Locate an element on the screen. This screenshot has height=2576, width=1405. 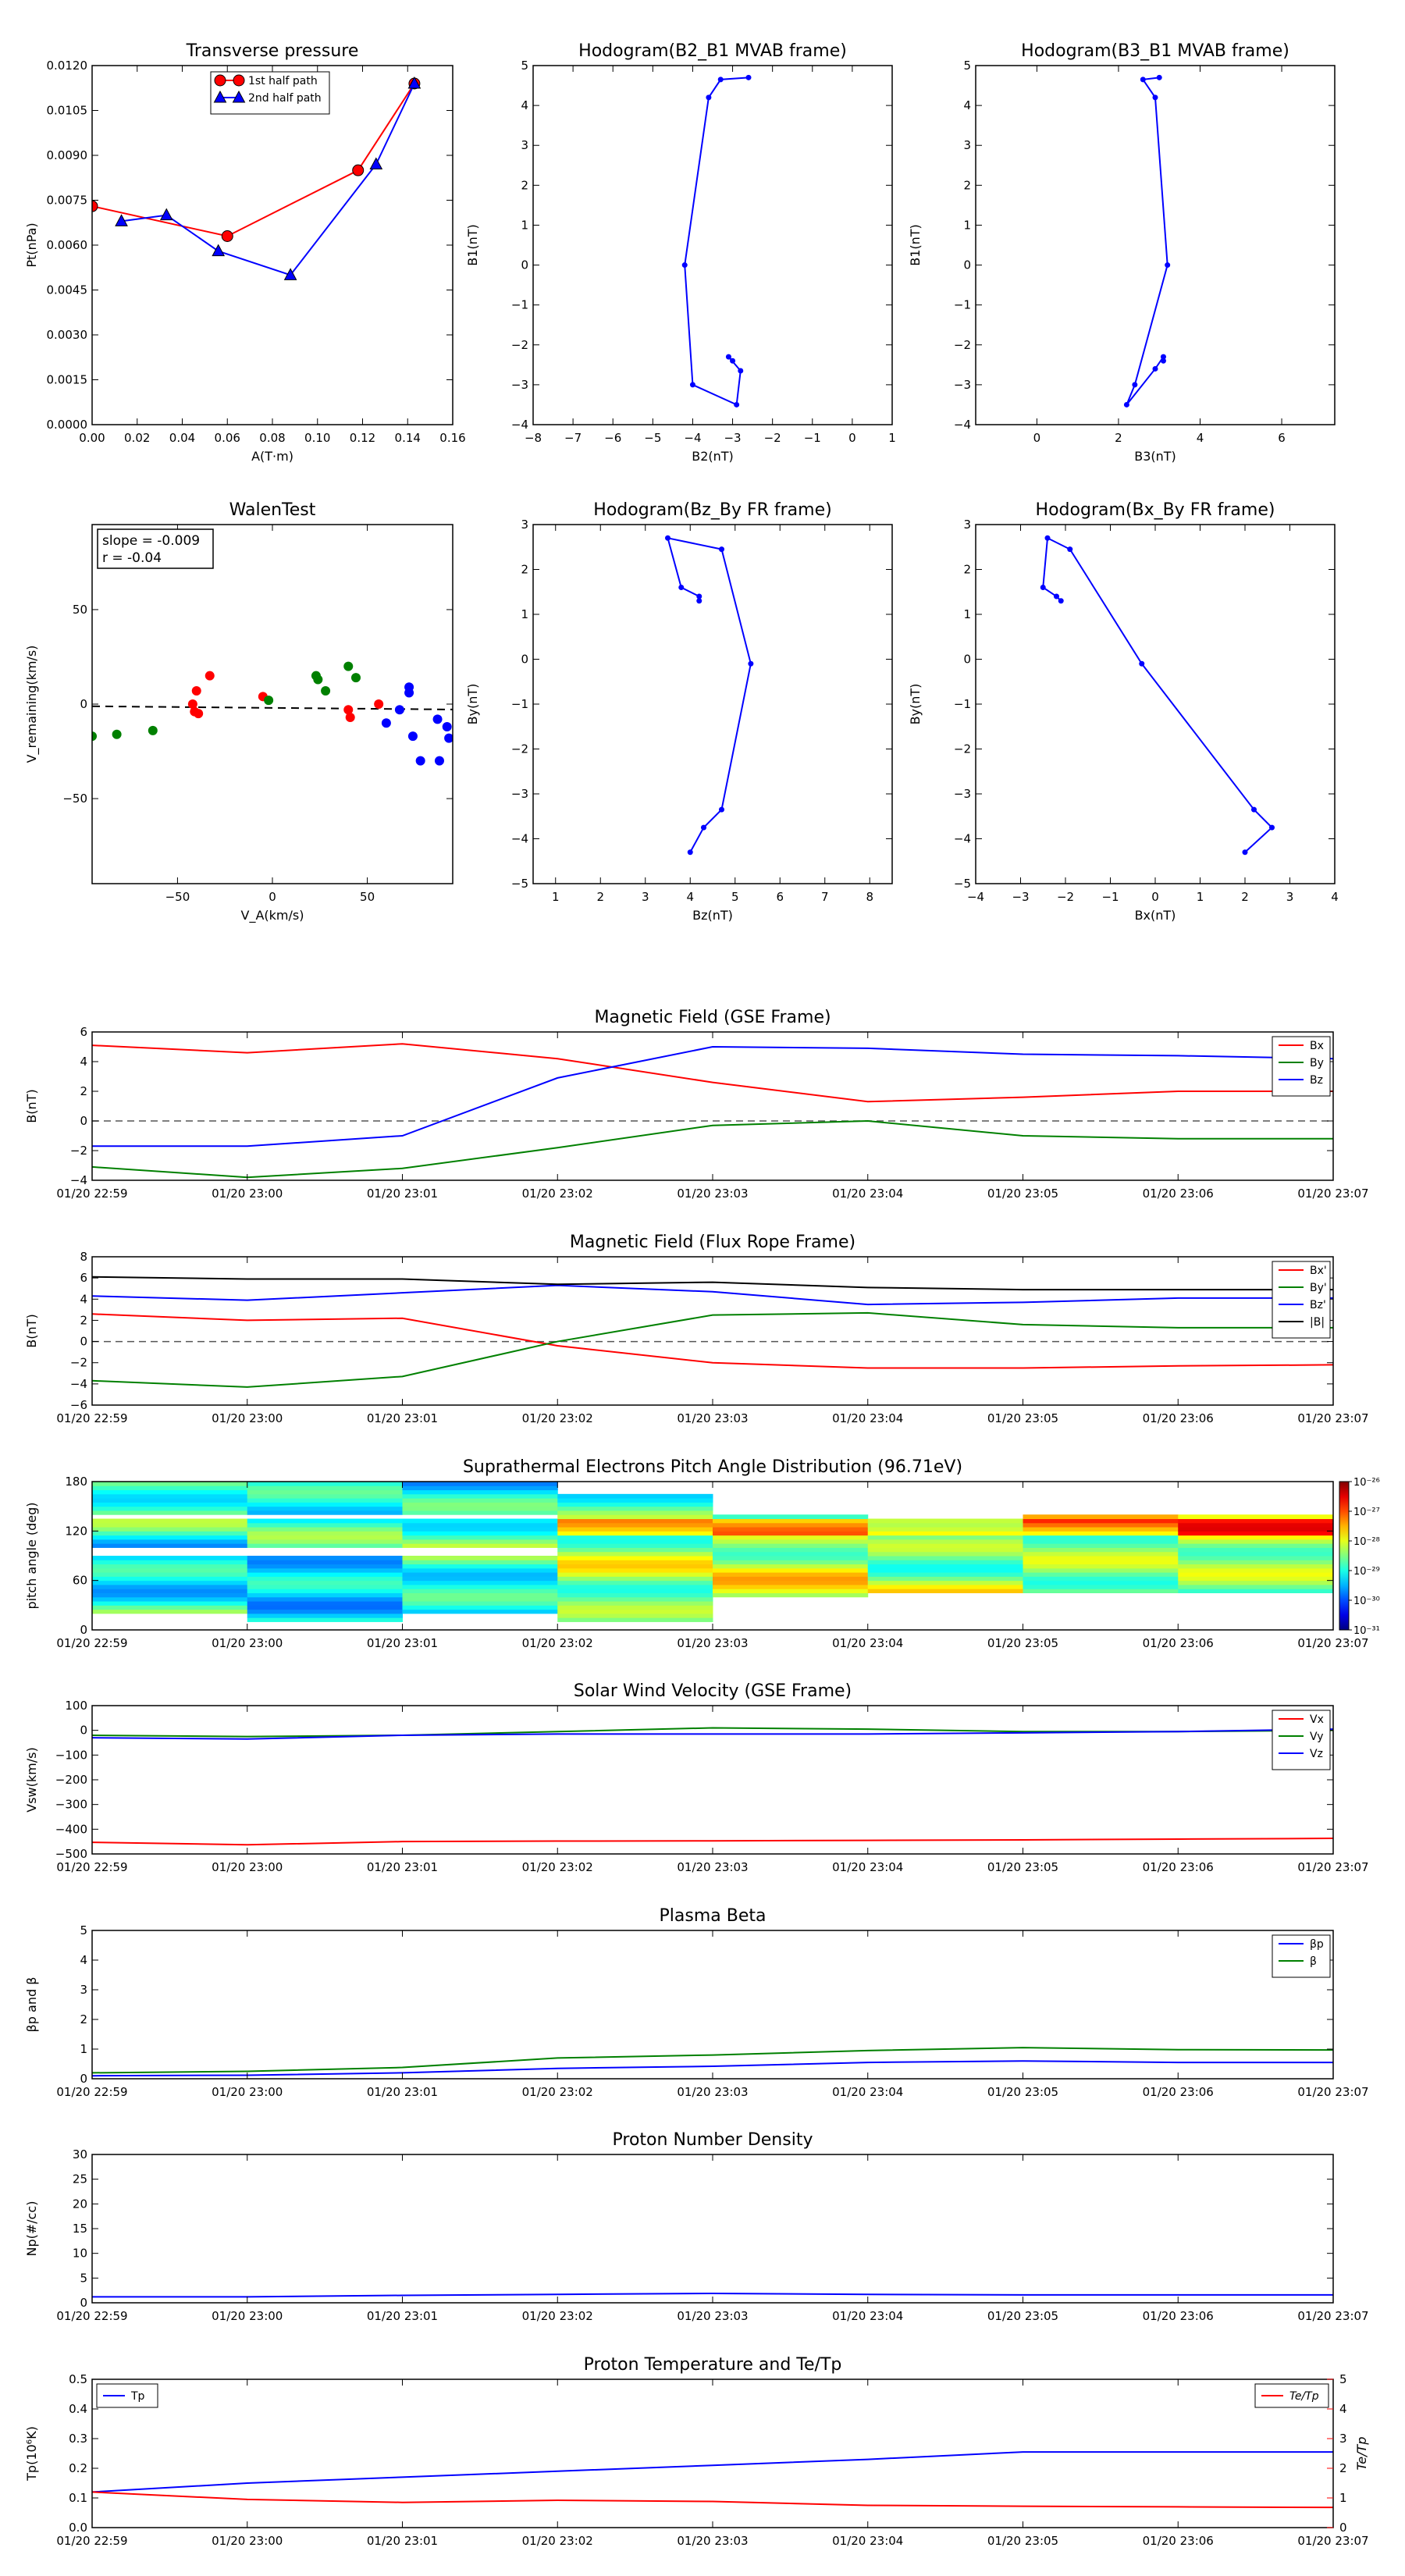
legend-label: Vz is located at coordinates (1316, 1754).